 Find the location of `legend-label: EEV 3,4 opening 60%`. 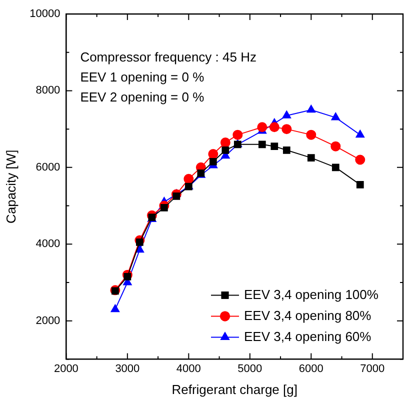

legend-label: EEV 3,4 opening 60% is located at coordinates (308, 336).